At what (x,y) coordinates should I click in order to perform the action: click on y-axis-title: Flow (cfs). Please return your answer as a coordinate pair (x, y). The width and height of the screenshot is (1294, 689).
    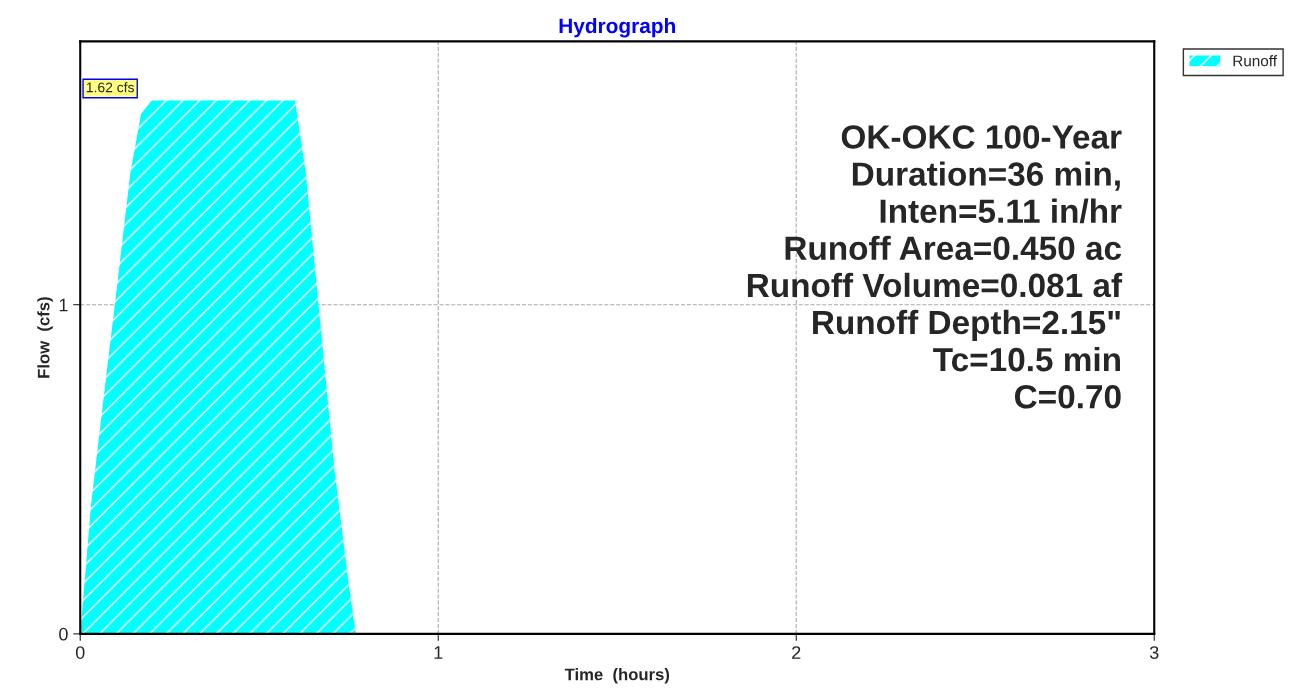
    Looking at the image, I should click on (45, 337).